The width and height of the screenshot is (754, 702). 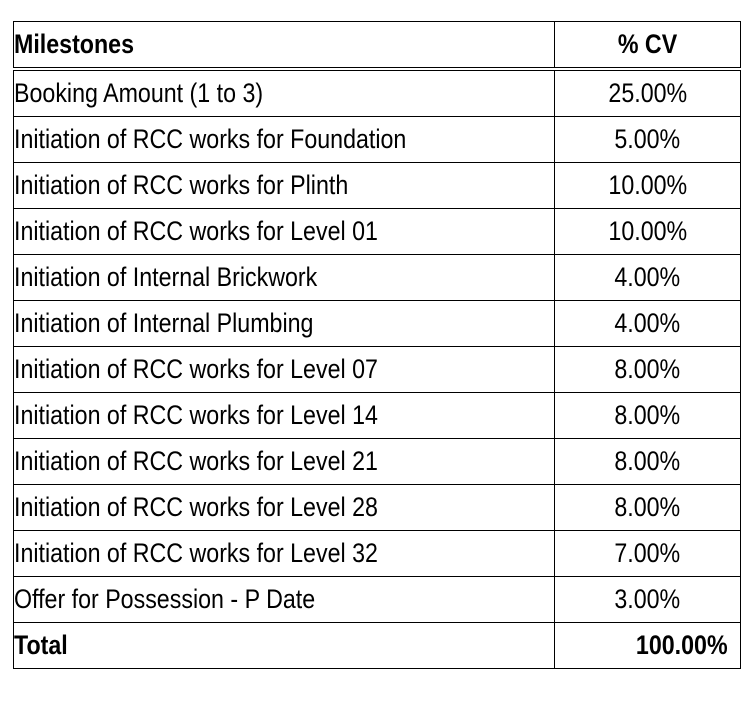 What do you see at coordinates (647, 645) in the screenshot?
I see `total-percent: 100.00%` at bounding box center [647, 645].